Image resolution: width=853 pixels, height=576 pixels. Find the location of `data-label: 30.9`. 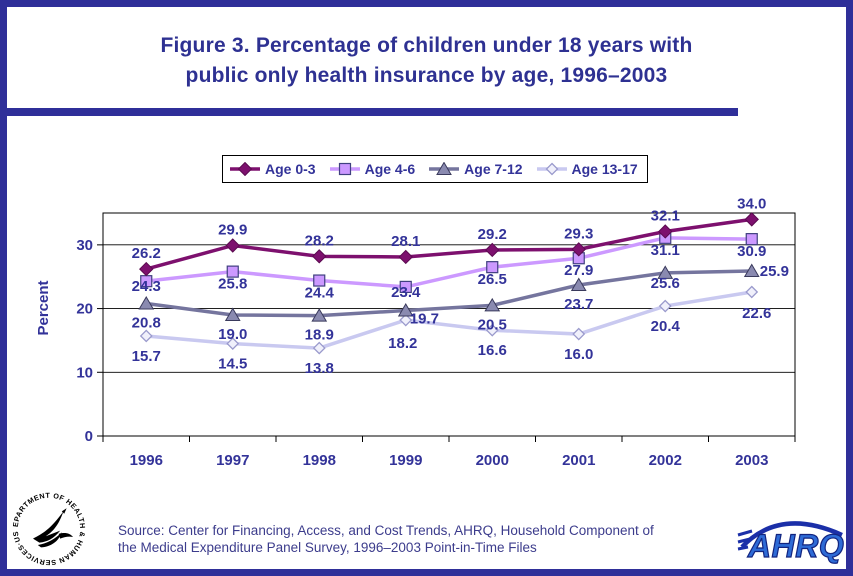

data-label: 30.9 is located at coordinates (751, 251).